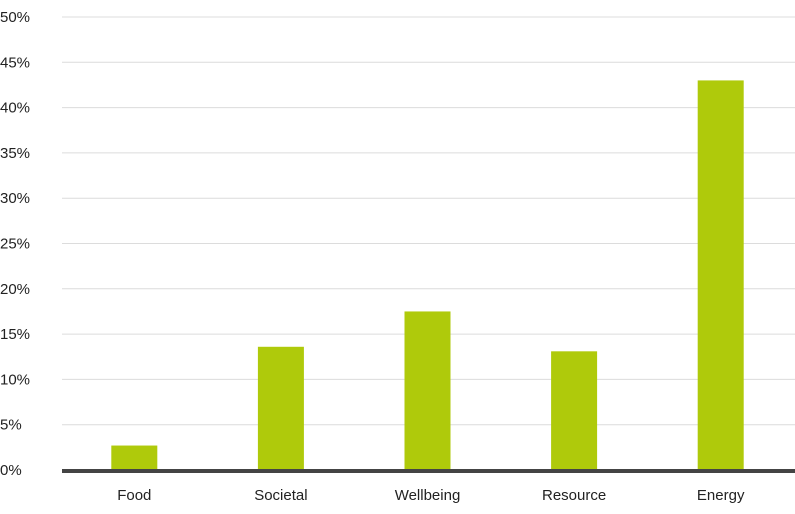 The width and height of the screenshot is (795, 514). I want to click on x-axis-tick-labels: Food Societal Wellbeing Resource Energy, so click(431, 495).